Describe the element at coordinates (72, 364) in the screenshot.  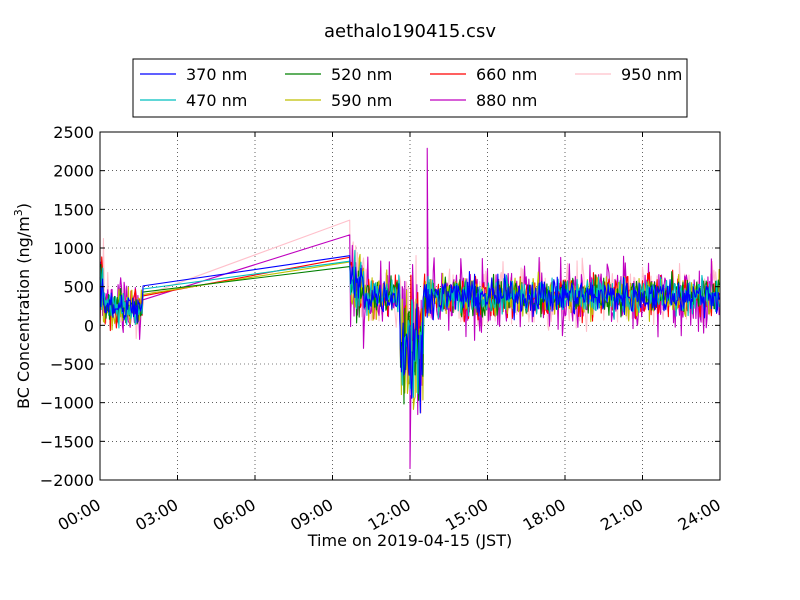
I see `y-tick-label: −500` at that location.